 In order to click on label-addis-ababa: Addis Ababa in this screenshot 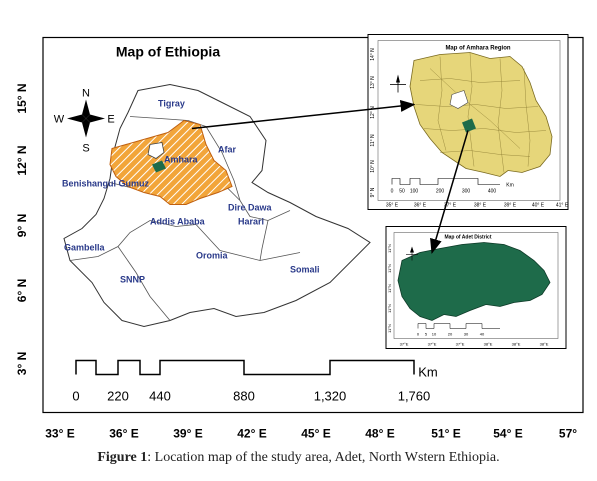, I will do `click(178, 222)`.